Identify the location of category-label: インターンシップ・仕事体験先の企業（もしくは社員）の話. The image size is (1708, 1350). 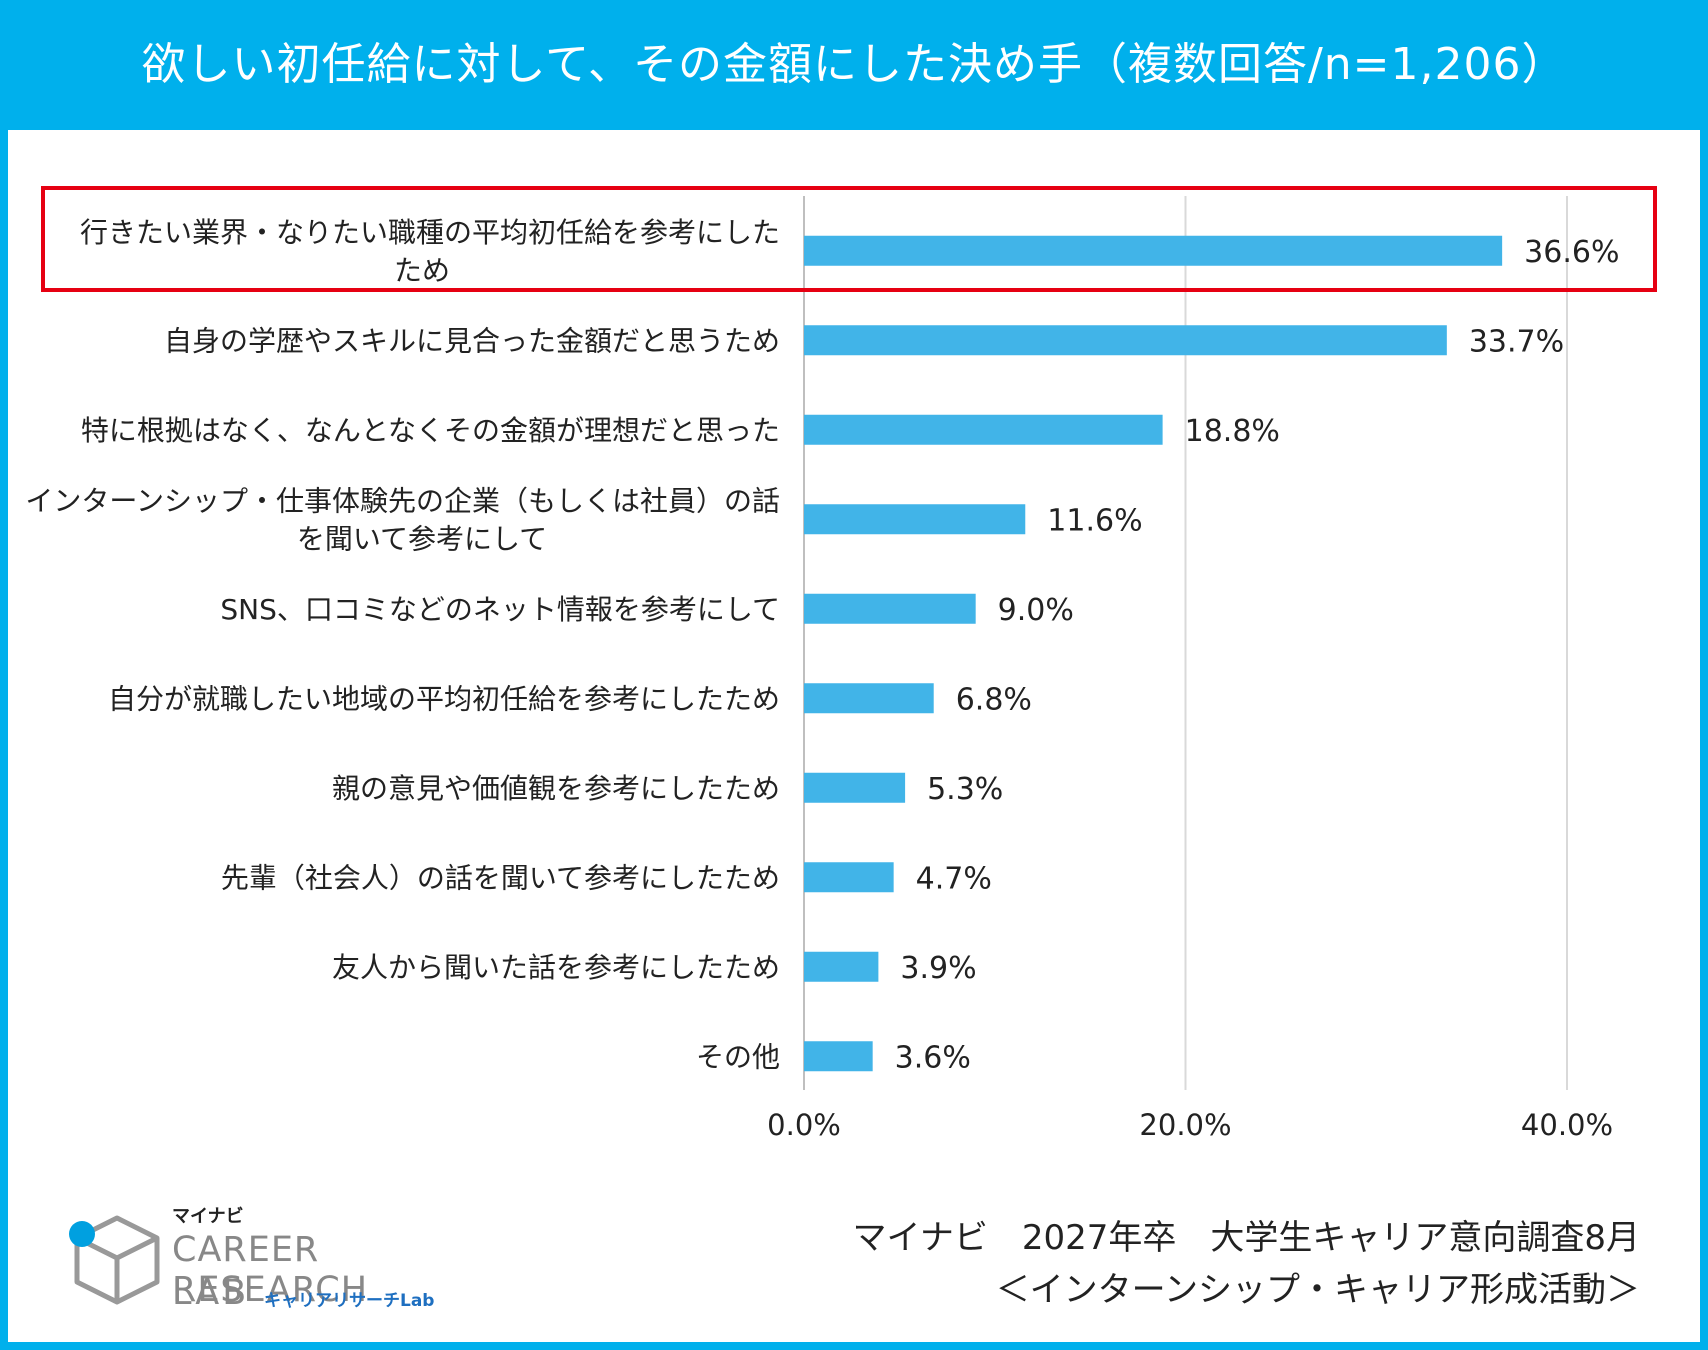
(402, 500).